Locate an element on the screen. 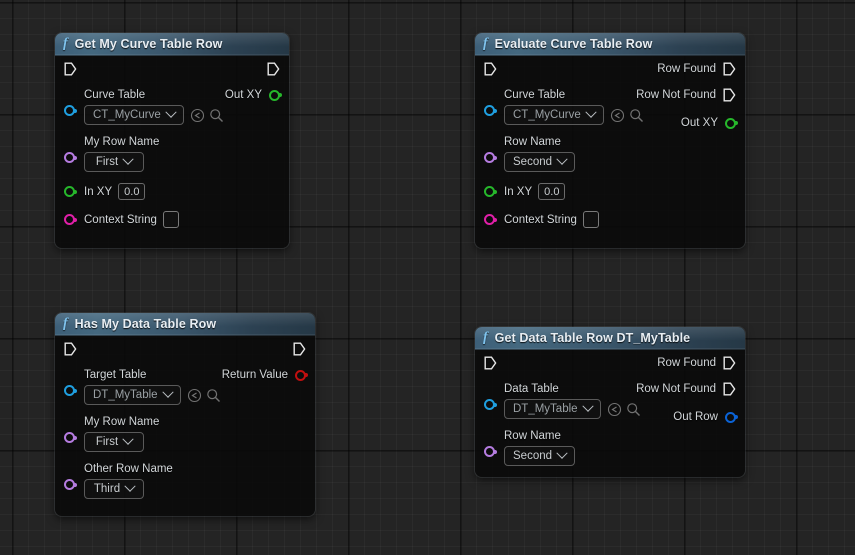  input-pin-label: Data Table is located at coordinates (531, 389).